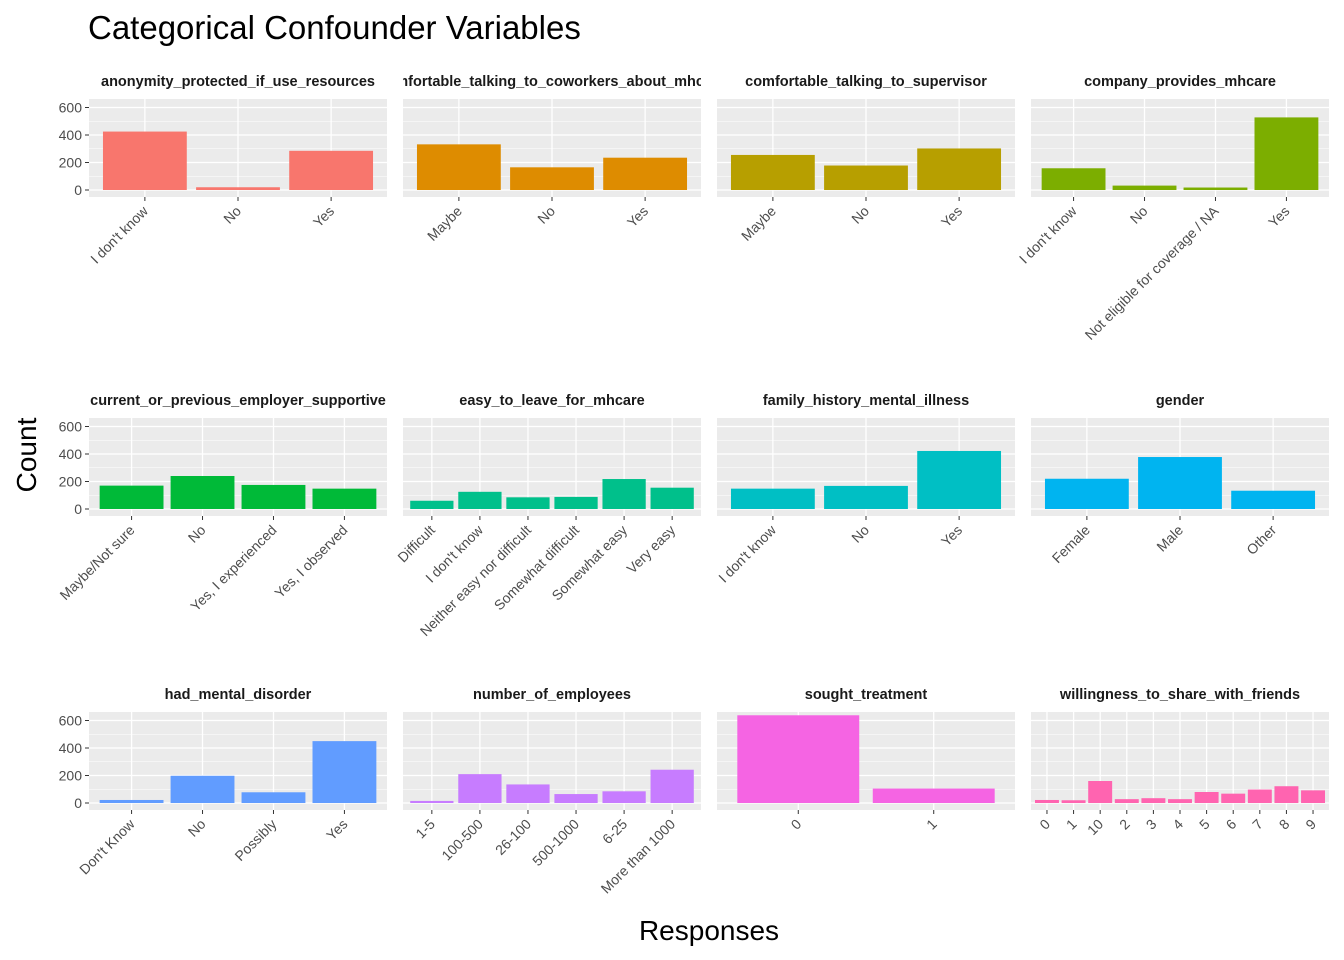 The image size is (1344, 960). What do you see at coordinates (334, 27) in the screenshot?
I see `chart-title: Categorical Confounder Variables` at bounding box center [334, 27].